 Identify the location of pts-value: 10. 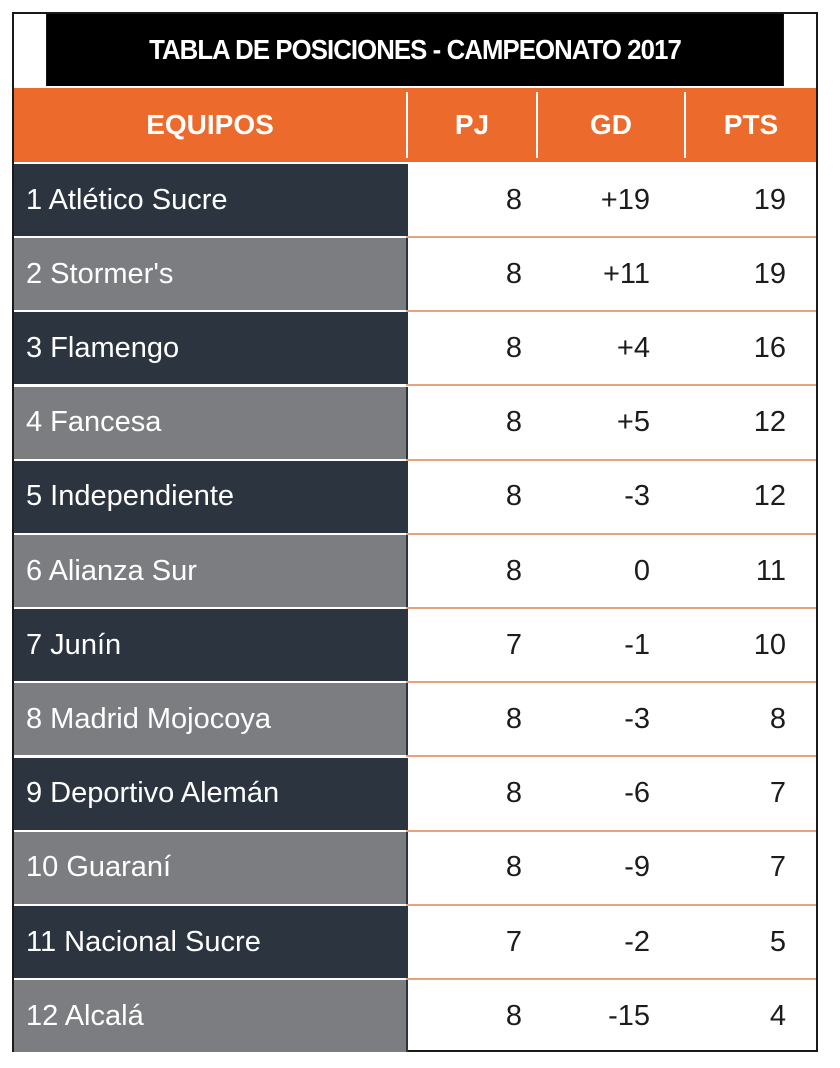
(769, 644).